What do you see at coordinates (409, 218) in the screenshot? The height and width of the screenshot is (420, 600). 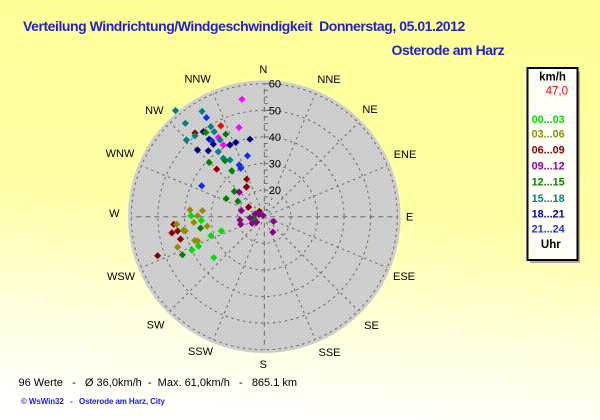 I see `svg-text: E` at bounding box center [409, 218].